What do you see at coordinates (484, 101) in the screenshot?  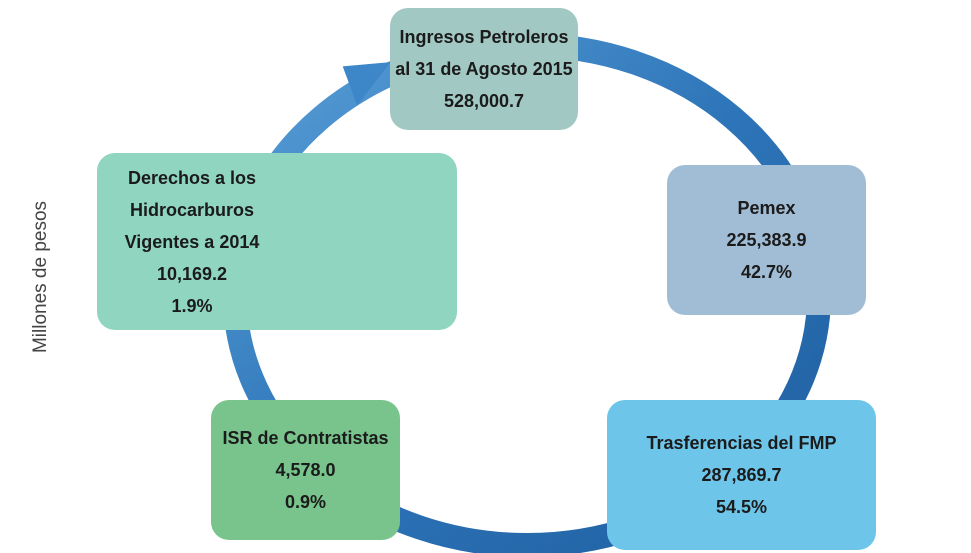 I see `node-text: 528,000.7` at bounding box center [484, 101].